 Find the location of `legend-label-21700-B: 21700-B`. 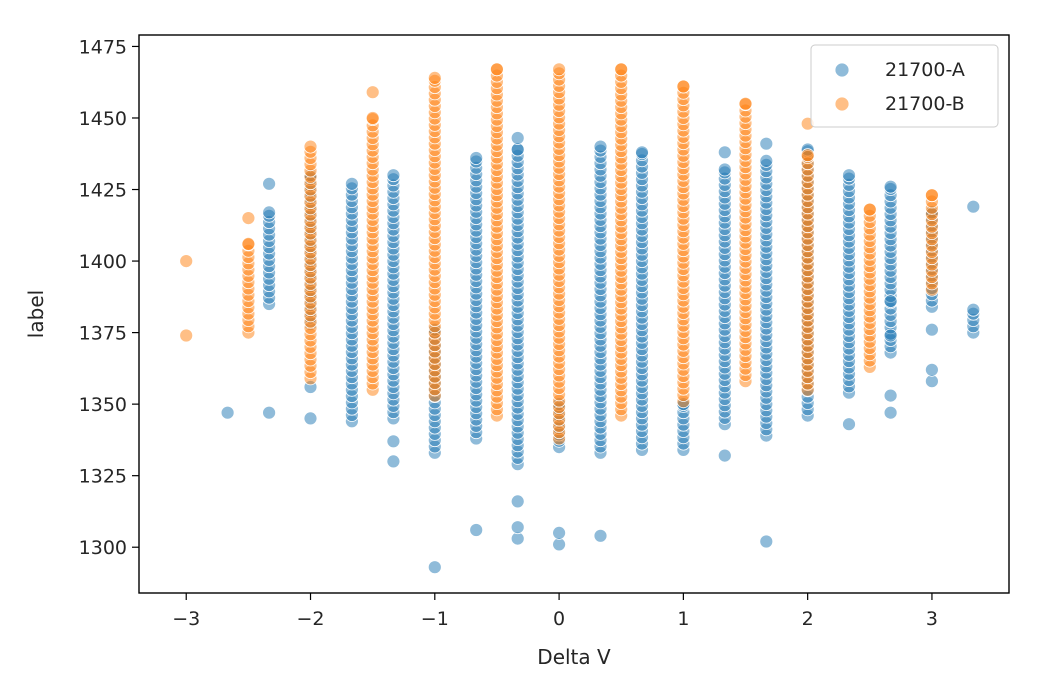

legend-label-21700-B: 21700-B is located at coordinates (925, 104).